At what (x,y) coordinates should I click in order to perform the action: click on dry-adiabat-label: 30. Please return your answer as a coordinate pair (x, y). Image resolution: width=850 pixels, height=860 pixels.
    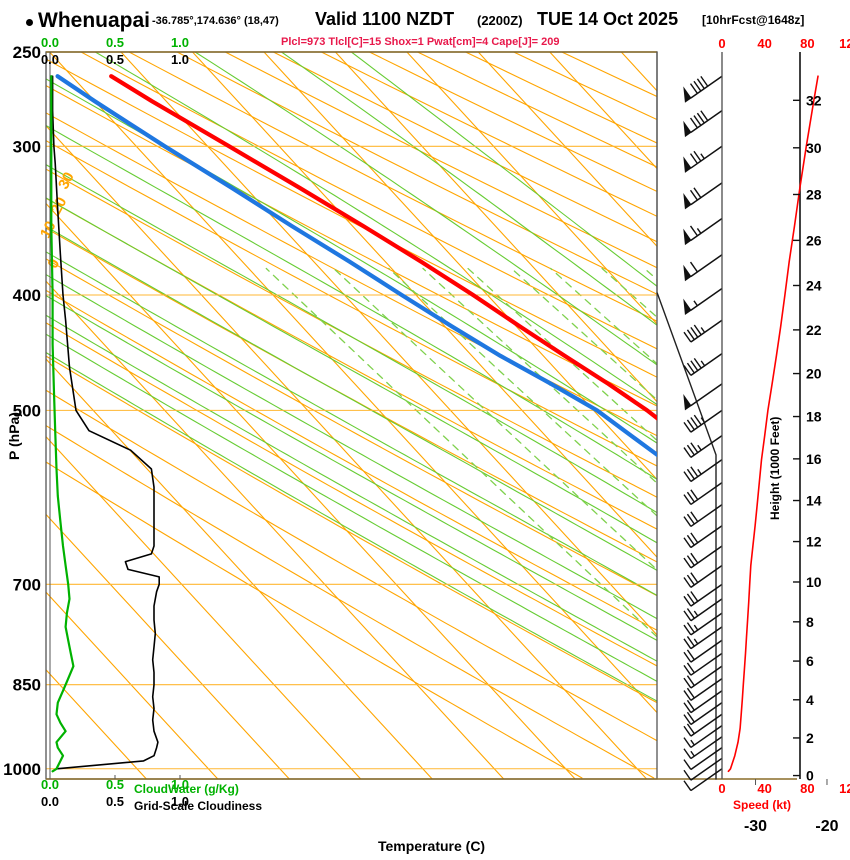
    Looking at the image, I should click on (66, 180).